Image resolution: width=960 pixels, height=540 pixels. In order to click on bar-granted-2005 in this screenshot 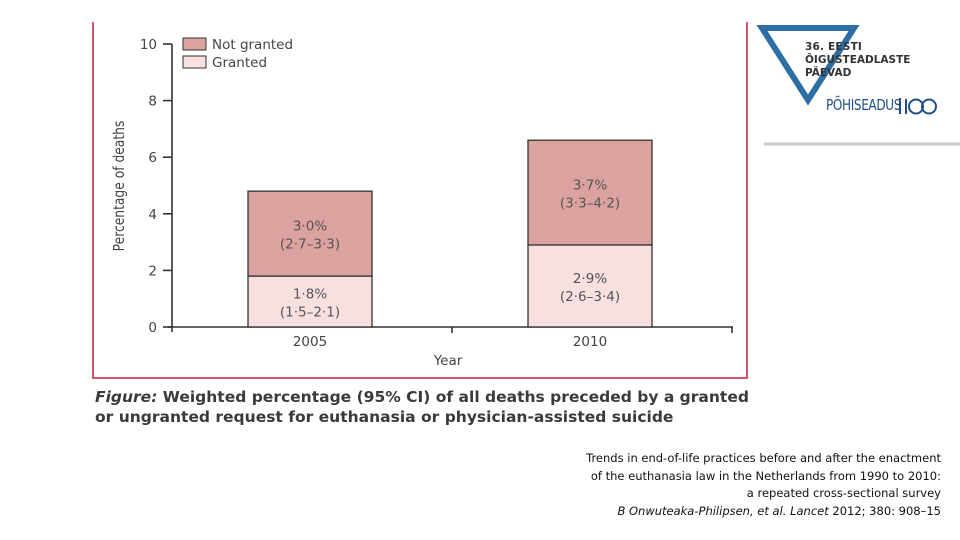, I will do `click(310, 301)`.